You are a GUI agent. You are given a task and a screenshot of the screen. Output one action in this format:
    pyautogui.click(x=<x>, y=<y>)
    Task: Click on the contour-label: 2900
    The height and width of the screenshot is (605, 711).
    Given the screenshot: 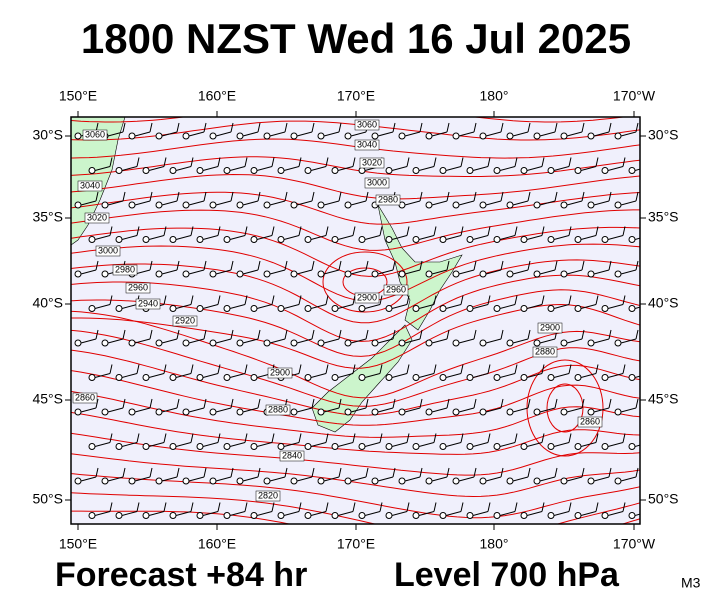 What is the action you would take?
    pyautogui.click(x=367, y=297)
    